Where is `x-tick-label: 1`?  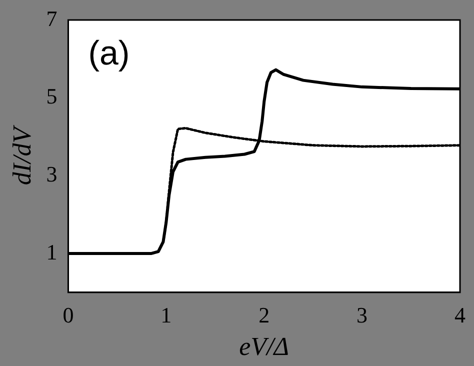 x-tick-label: 1 is located at coordinates (166, 315).